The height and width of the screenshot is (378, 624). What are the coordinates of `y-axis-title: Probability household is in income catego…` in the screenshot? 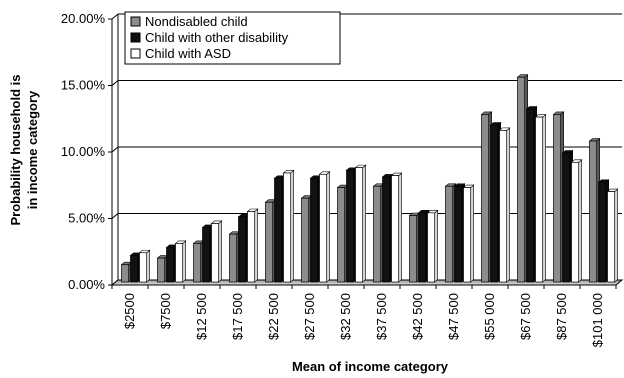 It's located at (24, 150).